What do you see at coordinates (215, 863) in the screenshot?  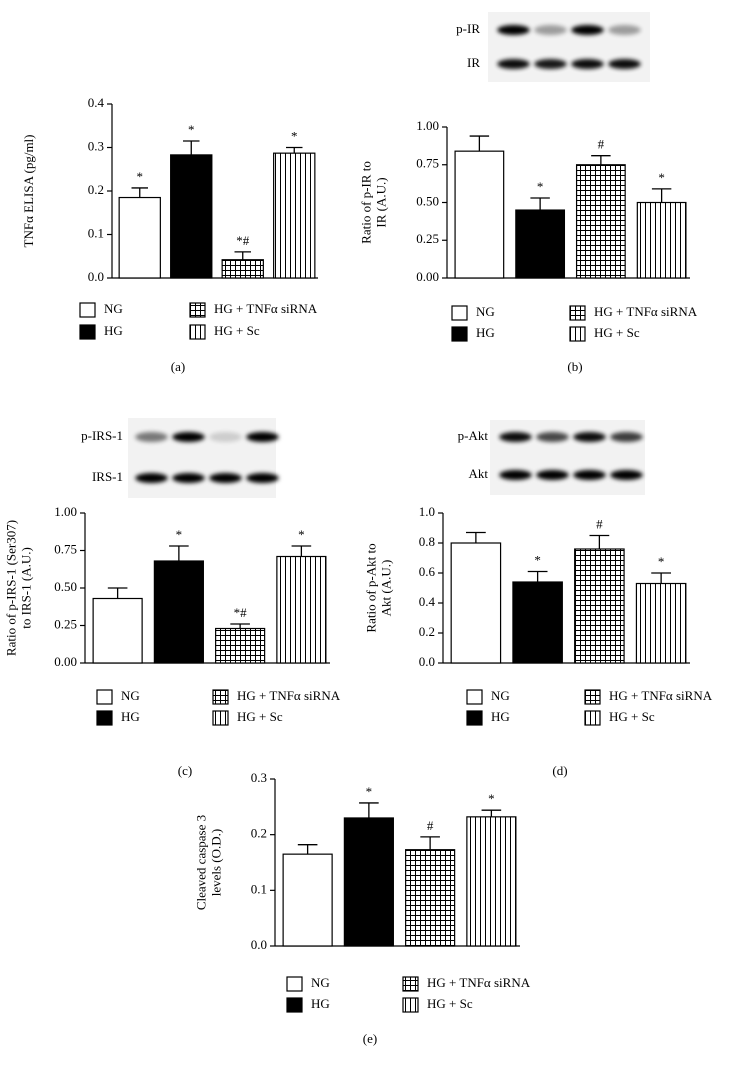 I see `y-axis-title: levels (O.D.)` at bounding box center [215, 863].